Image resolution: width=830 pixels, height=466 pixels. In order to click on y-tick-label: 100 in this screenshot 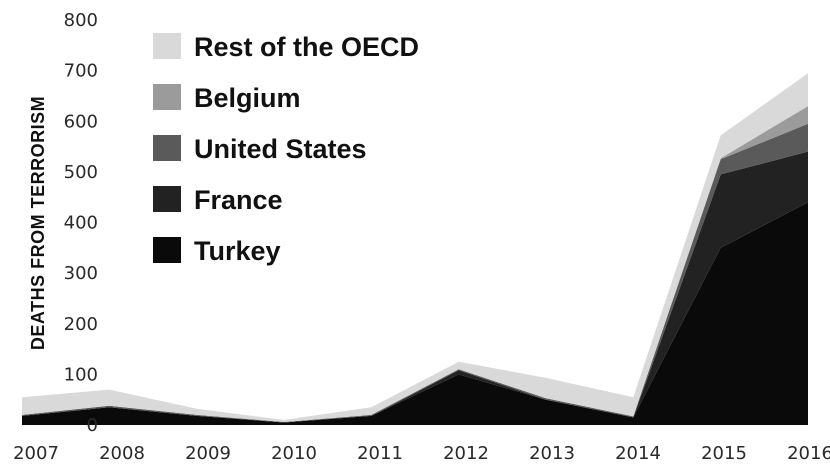, I will do `click(81, 374)`.